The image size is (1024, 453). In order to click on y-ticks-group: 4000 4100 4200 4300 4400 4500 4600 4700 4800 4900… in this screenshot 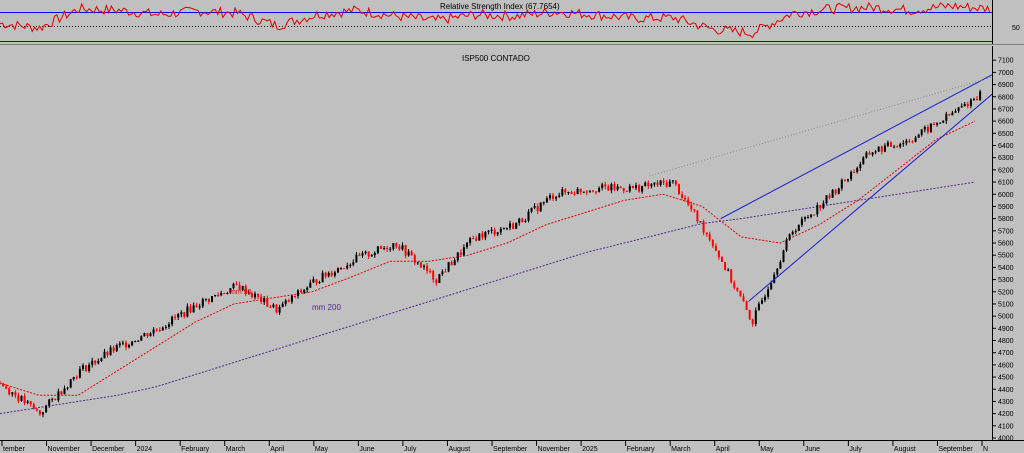, I will do `click(1003, 250)`.